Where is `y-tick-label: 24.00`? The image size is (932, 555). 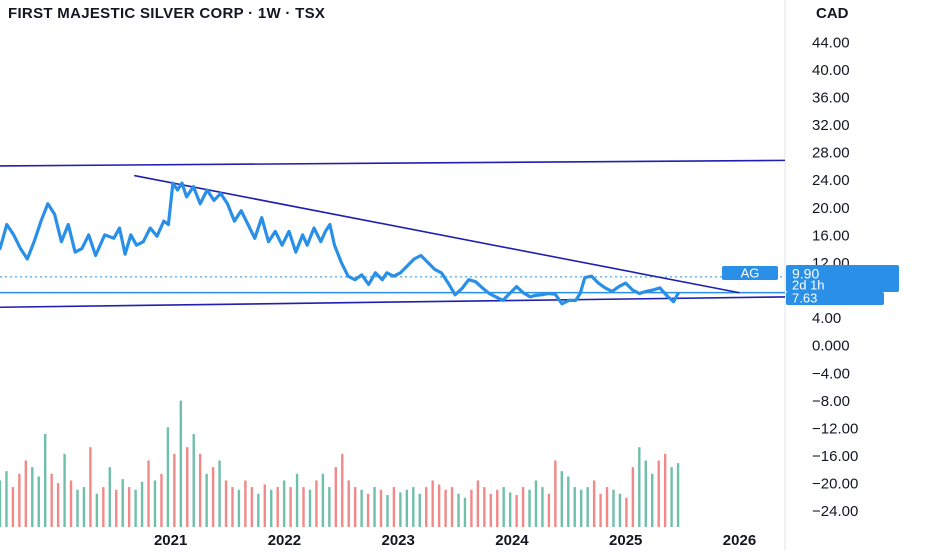
y-tick-label: 24.00 is located at coordinates (831, 180).